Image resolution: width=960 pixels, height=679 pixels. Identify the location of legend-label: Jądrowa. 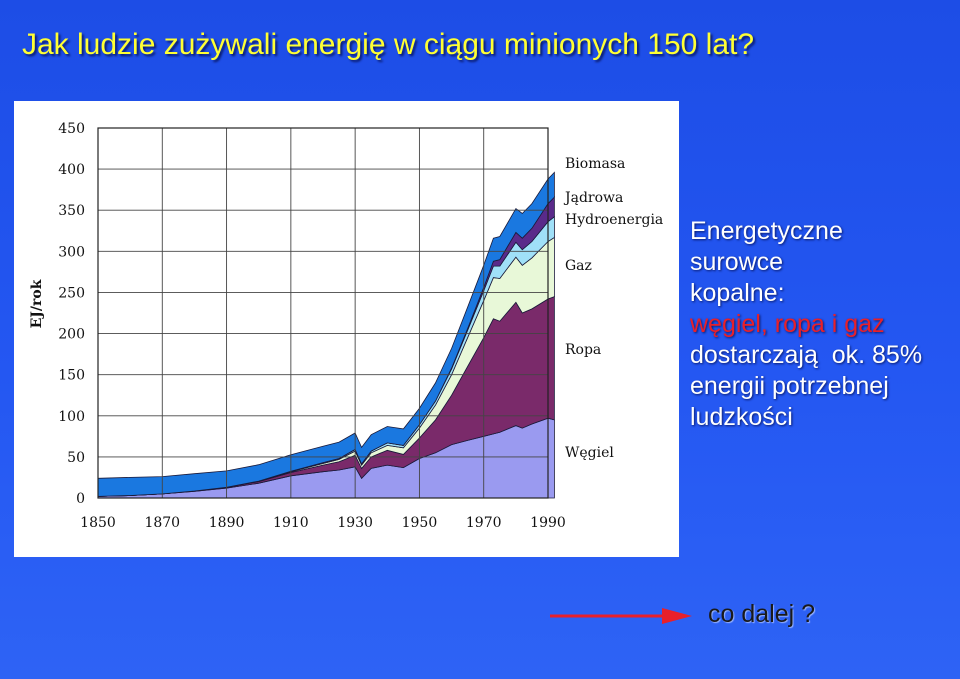
(593, 198).